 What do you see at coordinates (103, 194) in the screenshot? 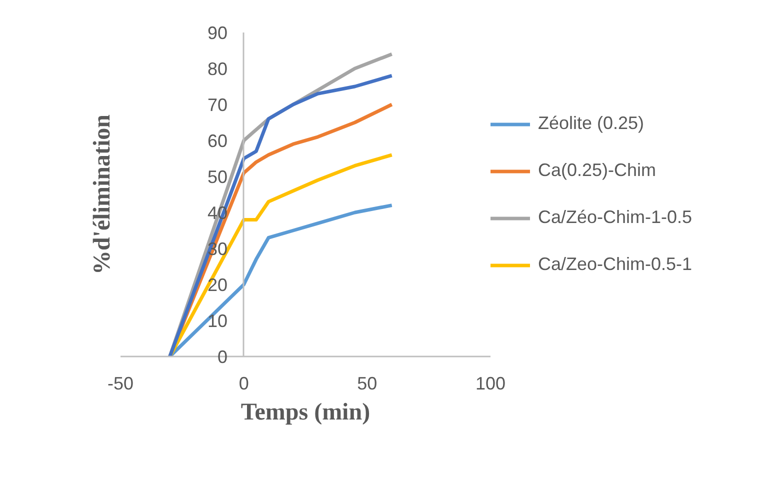
I see `y-axis-title: %d'élimination` at bounding box center [103, 194].